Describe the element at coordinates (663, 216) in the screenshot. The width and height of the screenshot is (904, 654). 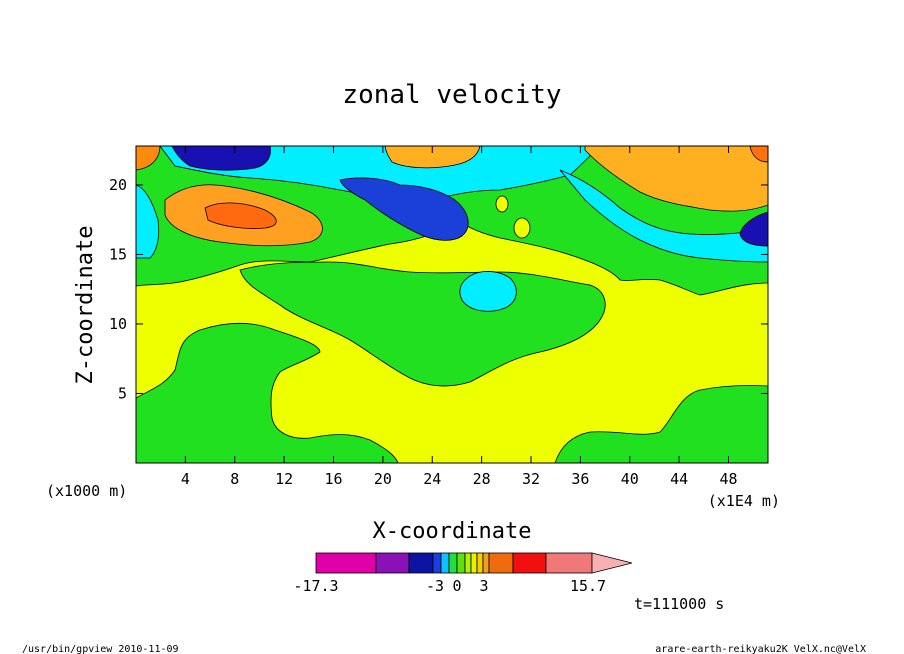
I see `region-cyan-right` at that location.